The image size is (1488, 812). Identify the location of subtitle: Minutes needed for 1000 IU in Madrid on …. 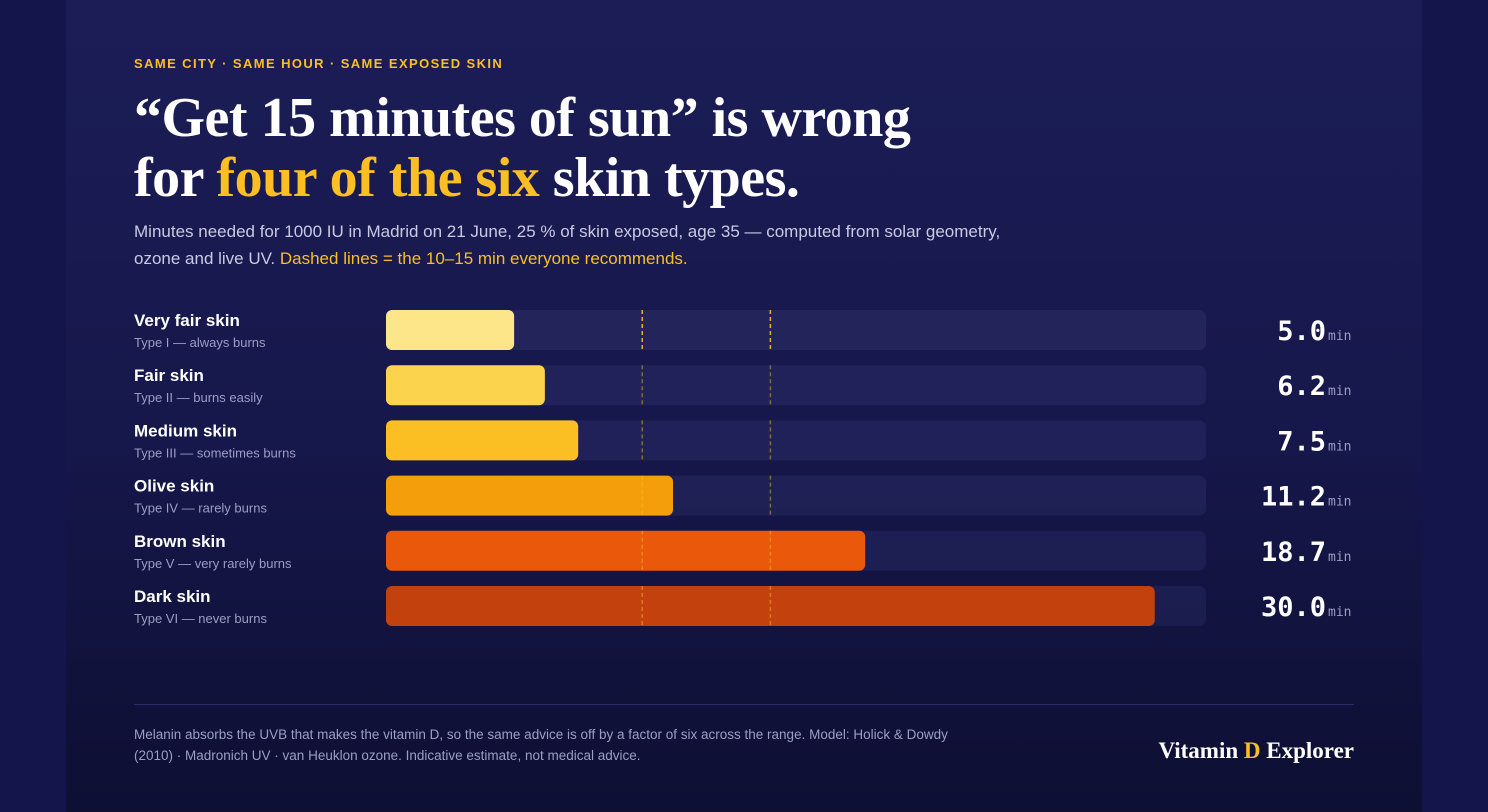
(574, 245).